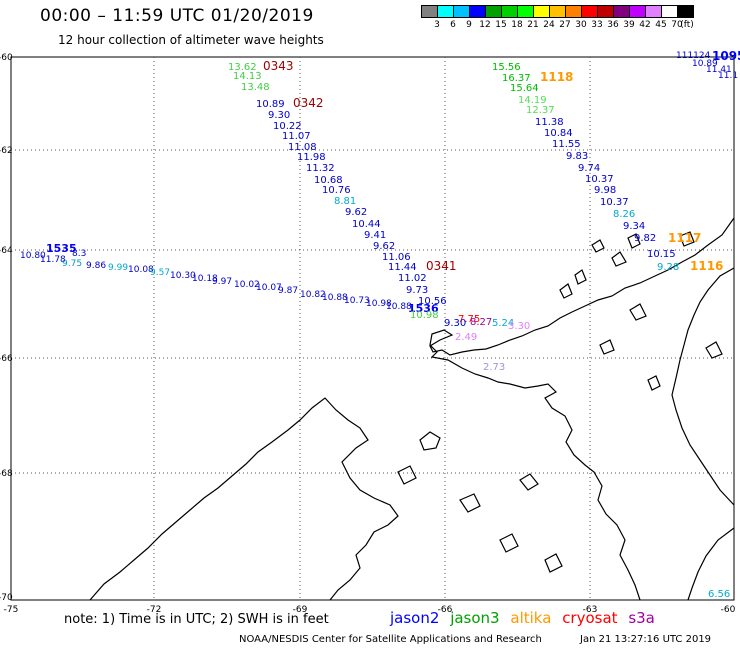 This screenshot has width=740, height=650. What do you see at coordinates (402, 267) in the screenshot?
I see `track-value: 11.44` at bounding box center [402, 267].